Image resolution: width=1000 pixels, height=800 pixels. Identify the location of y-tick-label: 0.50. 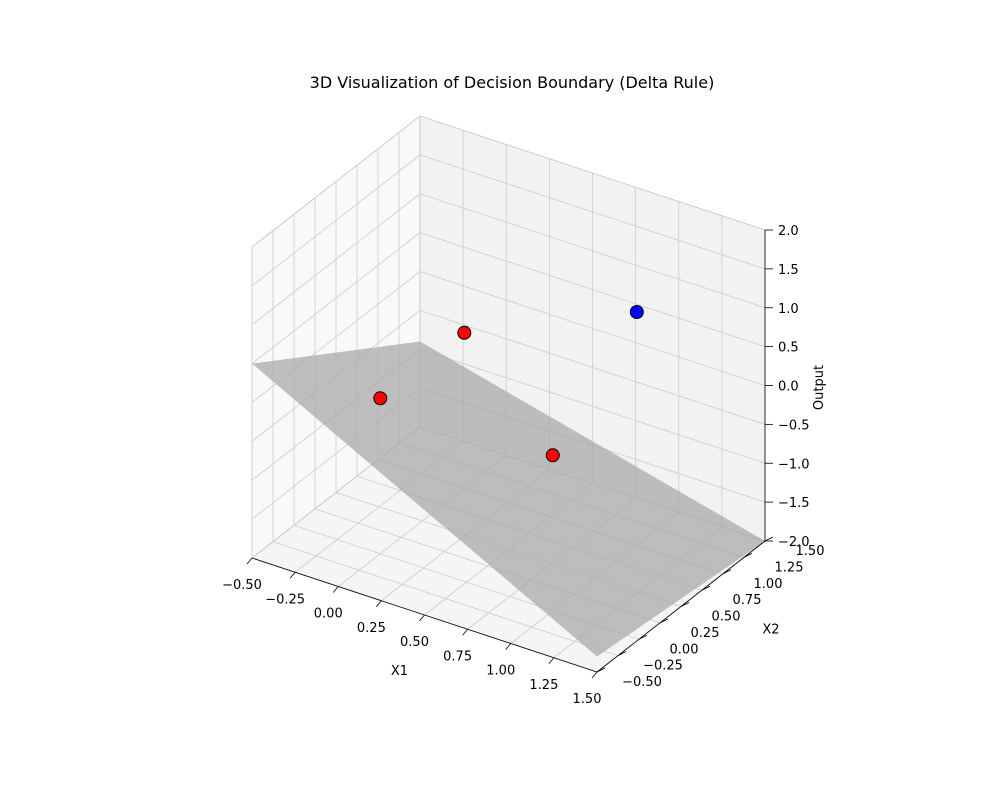
(726, 617).